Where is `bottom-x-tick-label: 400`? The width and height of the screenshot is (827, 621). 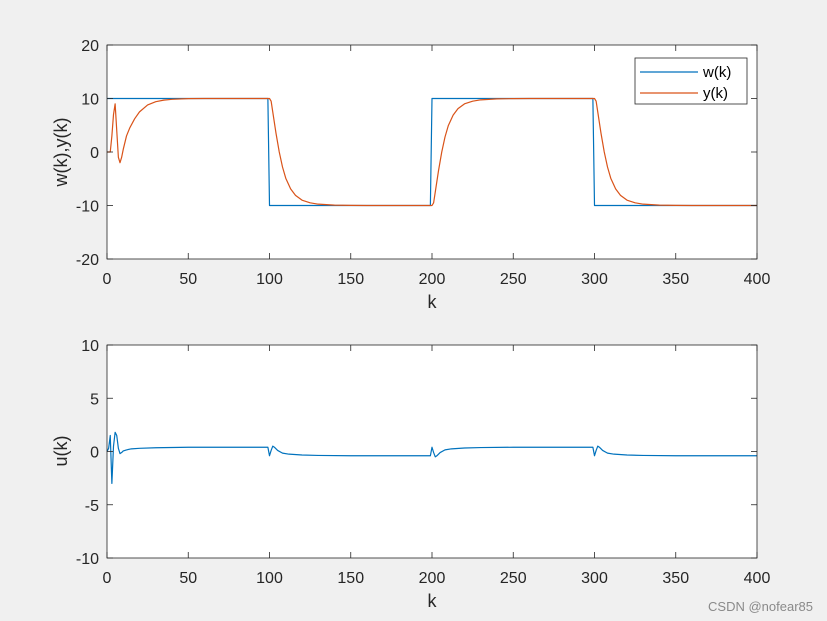
bottom-x-tick-label: 400 is located at coordinates (757, 578).